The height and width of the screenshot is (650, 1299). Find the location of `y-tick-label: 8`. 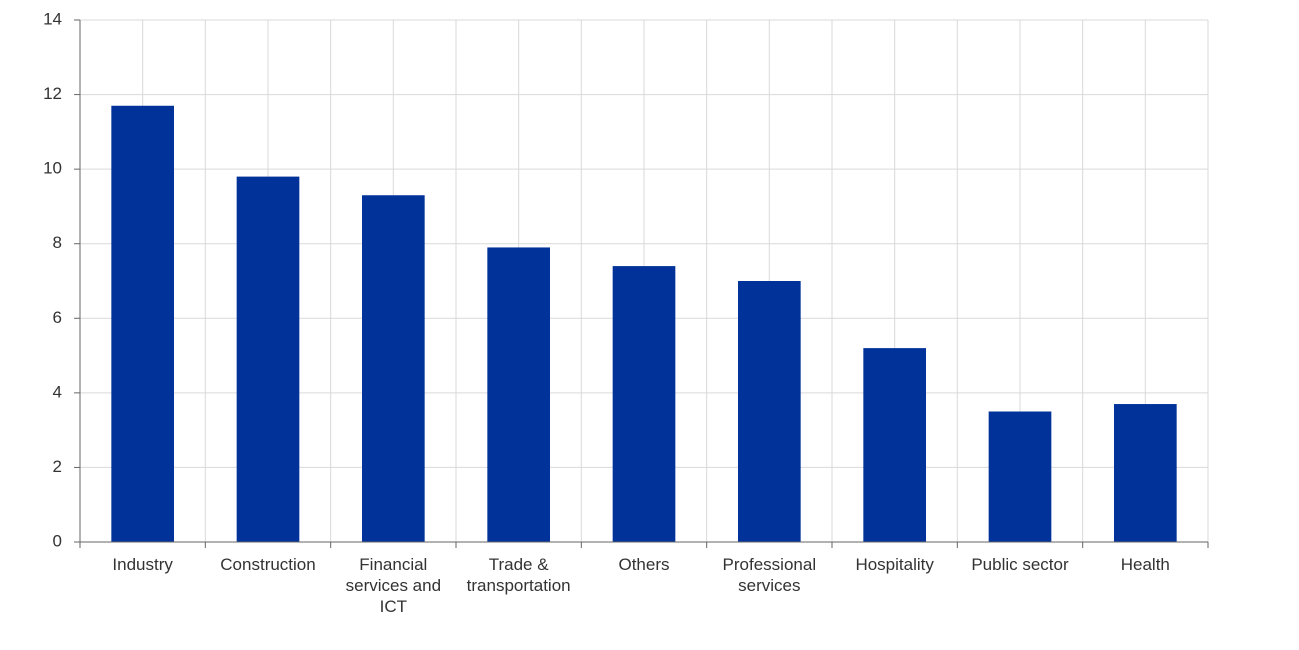

y-tick-label: 8 is located at coordinates (57, 242).